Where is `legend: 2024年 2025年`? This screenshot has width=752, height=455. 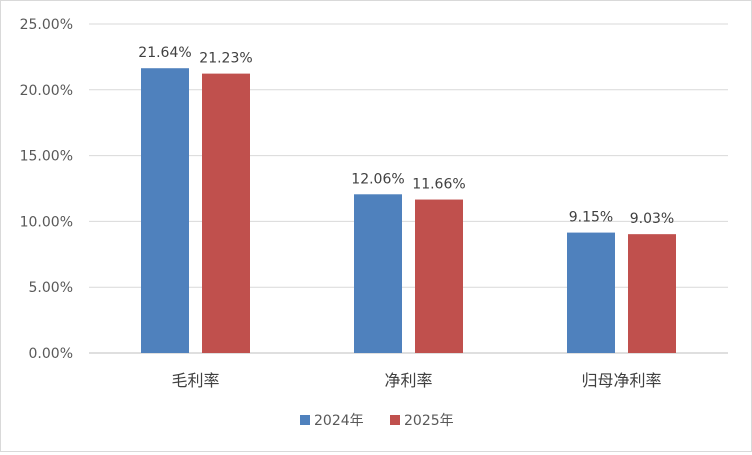 legend: 2024年 2025年 is located at coordinates (377, 421).